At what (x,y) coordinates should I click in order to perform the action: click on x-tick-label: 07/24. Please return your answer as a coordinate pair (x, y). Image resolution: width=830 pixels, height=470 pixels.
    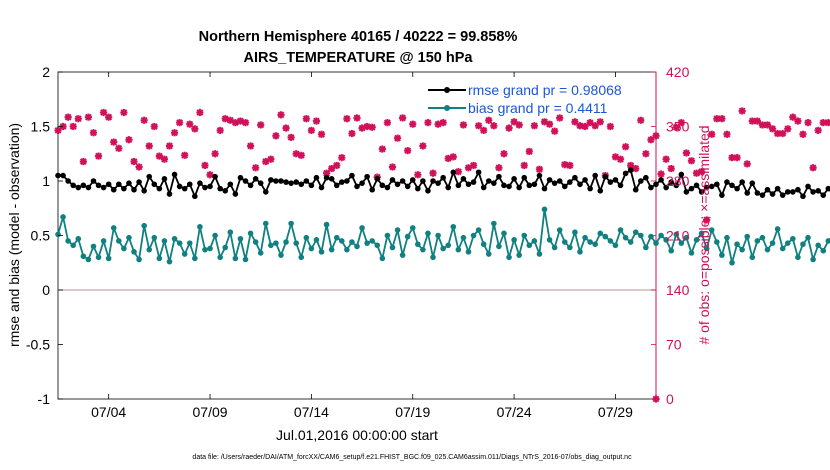
    Looking at the image, I should click on (514, 412).